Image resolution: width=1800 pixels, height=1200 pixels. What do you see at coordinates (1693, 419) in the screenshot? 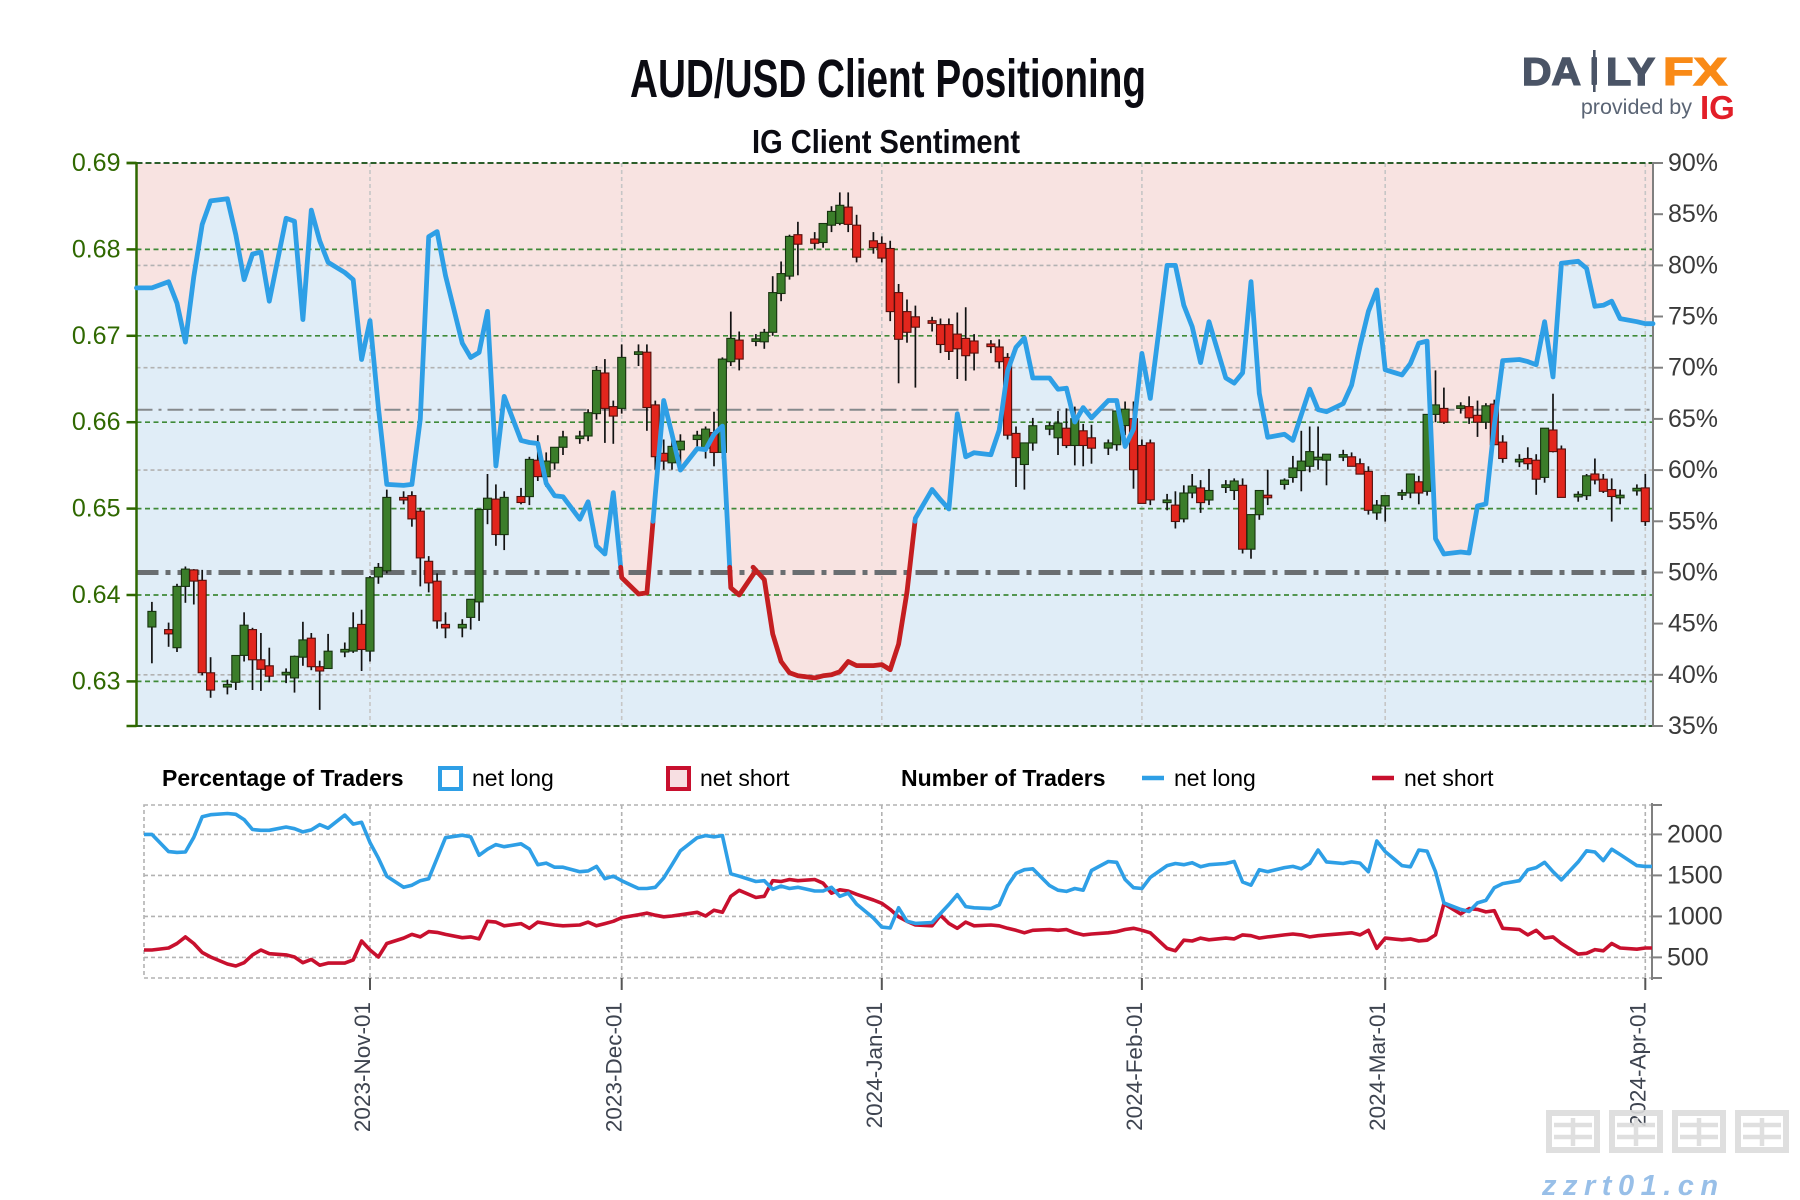
I see `svg-text: 65%` at bounding box center [1693, 419].